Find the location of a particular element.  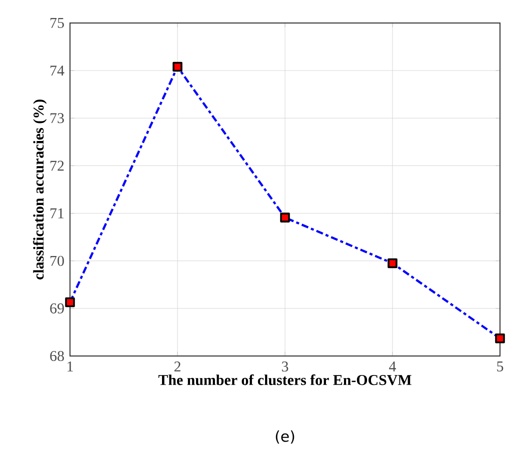

x-tick-label: 4 is located at coordinates (392, 367).